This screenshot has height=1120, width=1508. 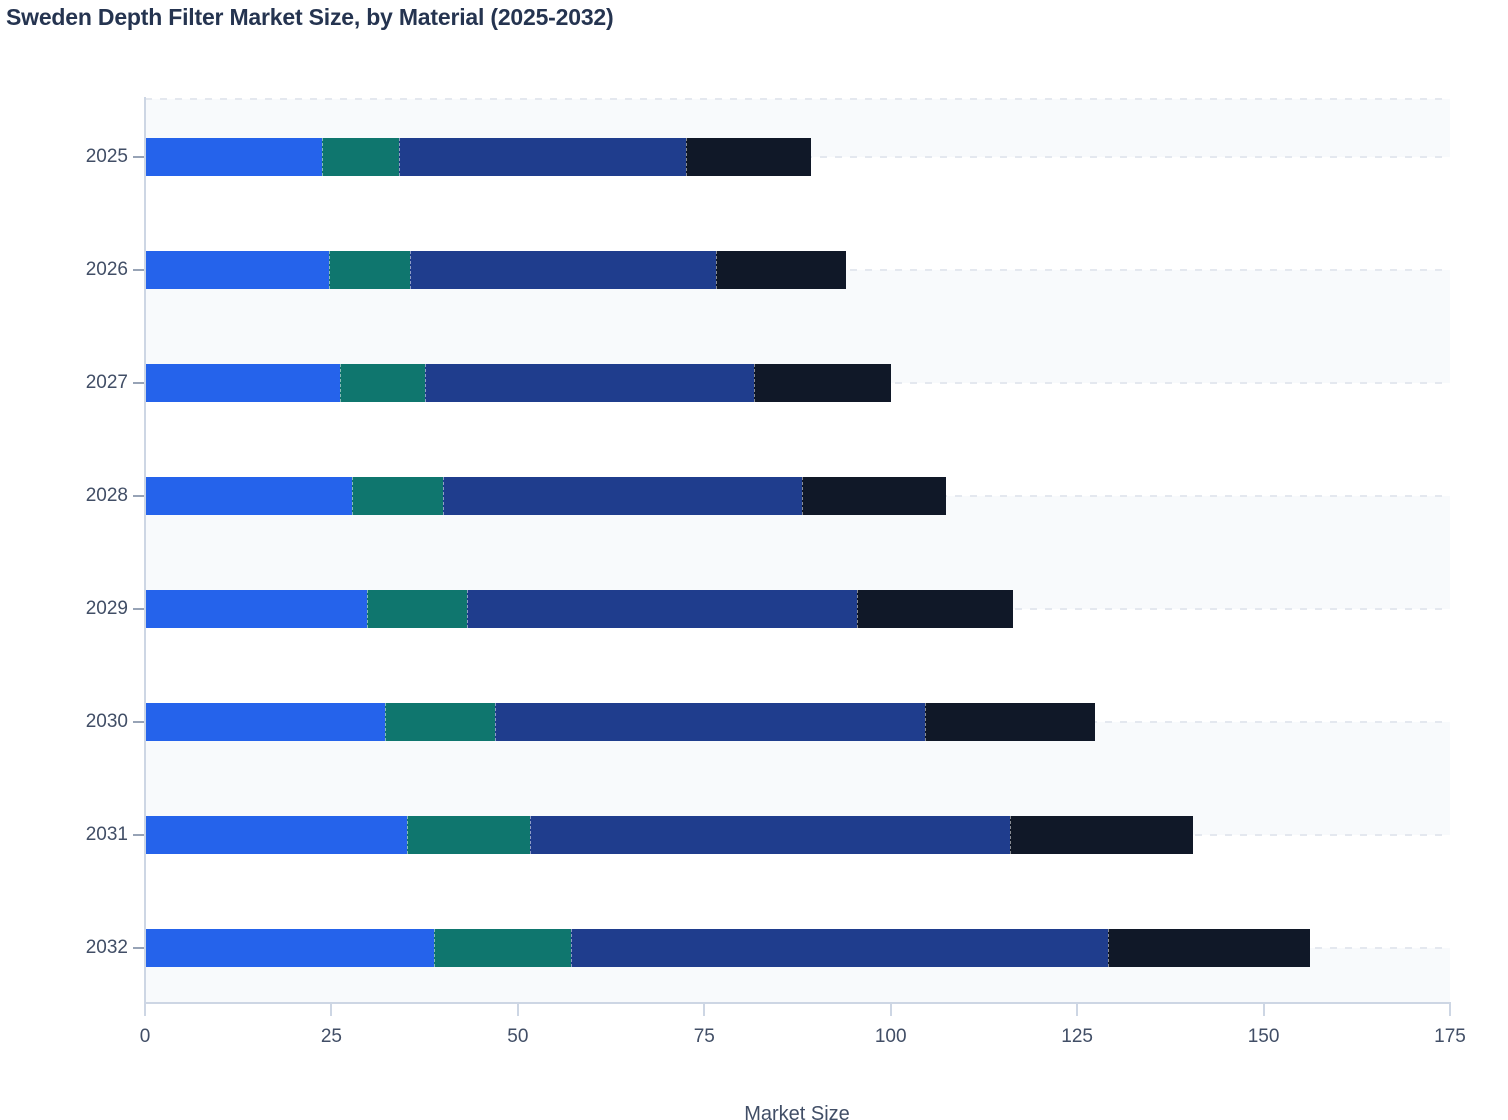 I want to click on x-axis-title: Market Size, so click(x=797, y=1111).